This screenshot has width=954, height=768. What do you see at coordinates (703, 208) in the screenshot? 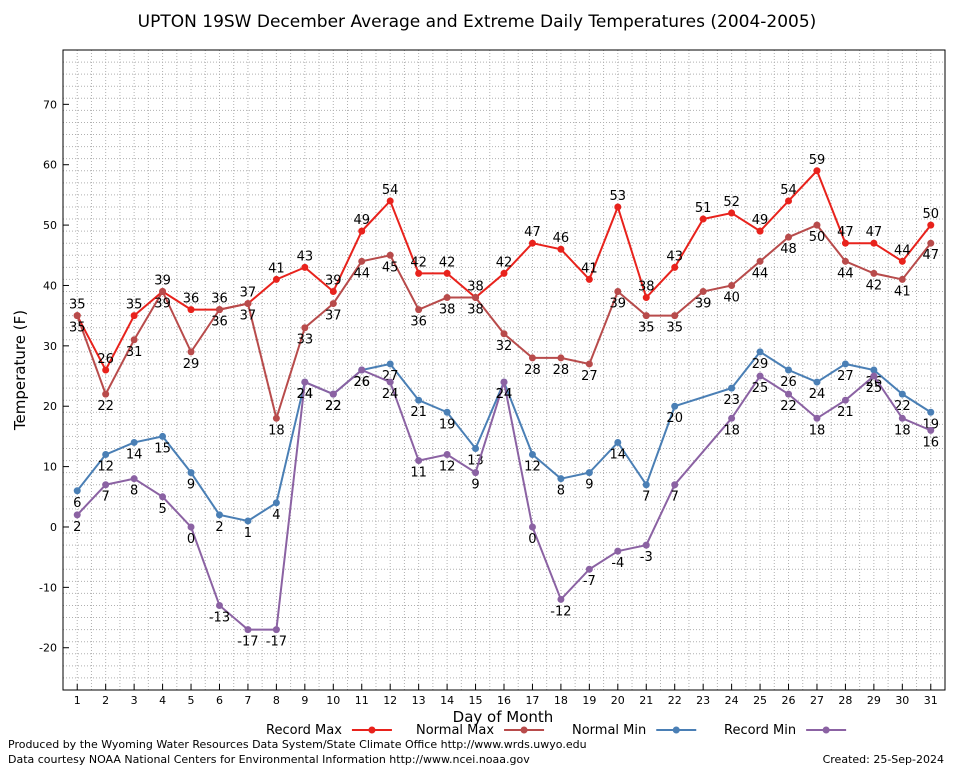
I see `data-label: 51` at bounding box center [703, 208].